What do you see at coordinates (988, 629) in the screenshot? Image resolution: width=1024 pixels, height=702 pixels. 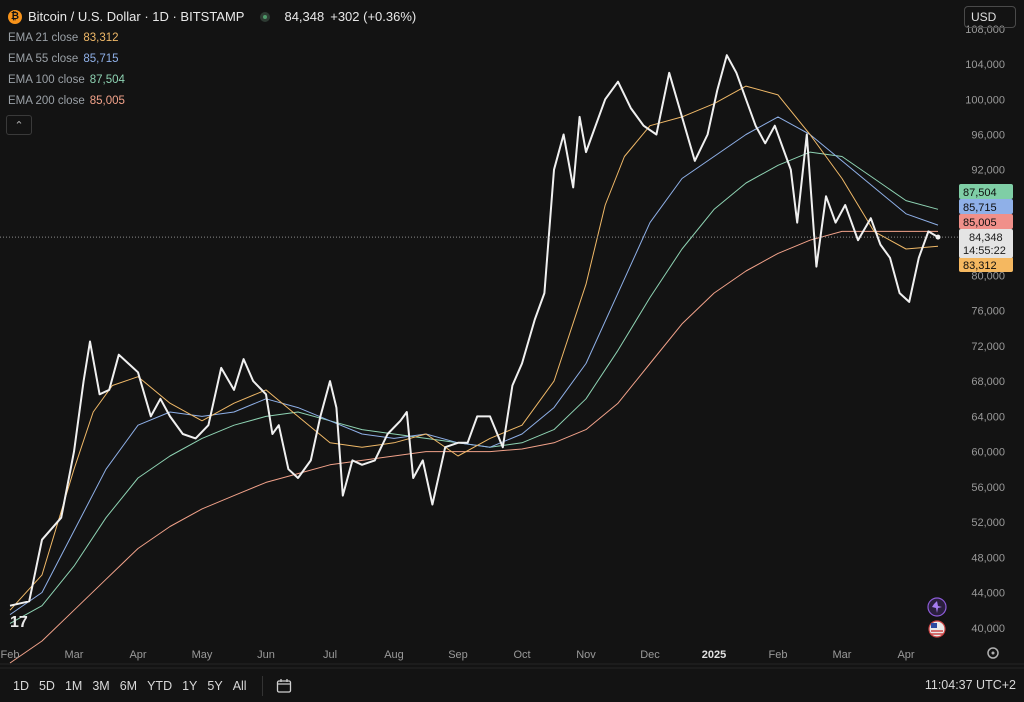 I see `y-tick-label: 40,000` at bounding box center [988, 629].